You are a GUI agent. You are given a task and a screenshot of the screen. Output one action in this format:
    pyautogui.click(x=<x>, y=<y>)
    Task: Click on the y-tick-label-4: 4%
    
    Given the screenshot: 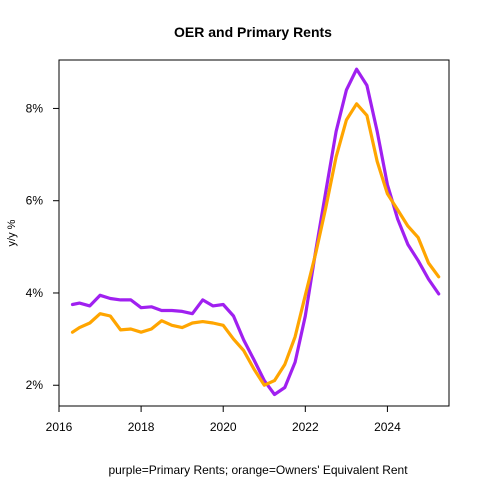 What is the action you would take?
    pyautogui.click(x=35, y=293)
    